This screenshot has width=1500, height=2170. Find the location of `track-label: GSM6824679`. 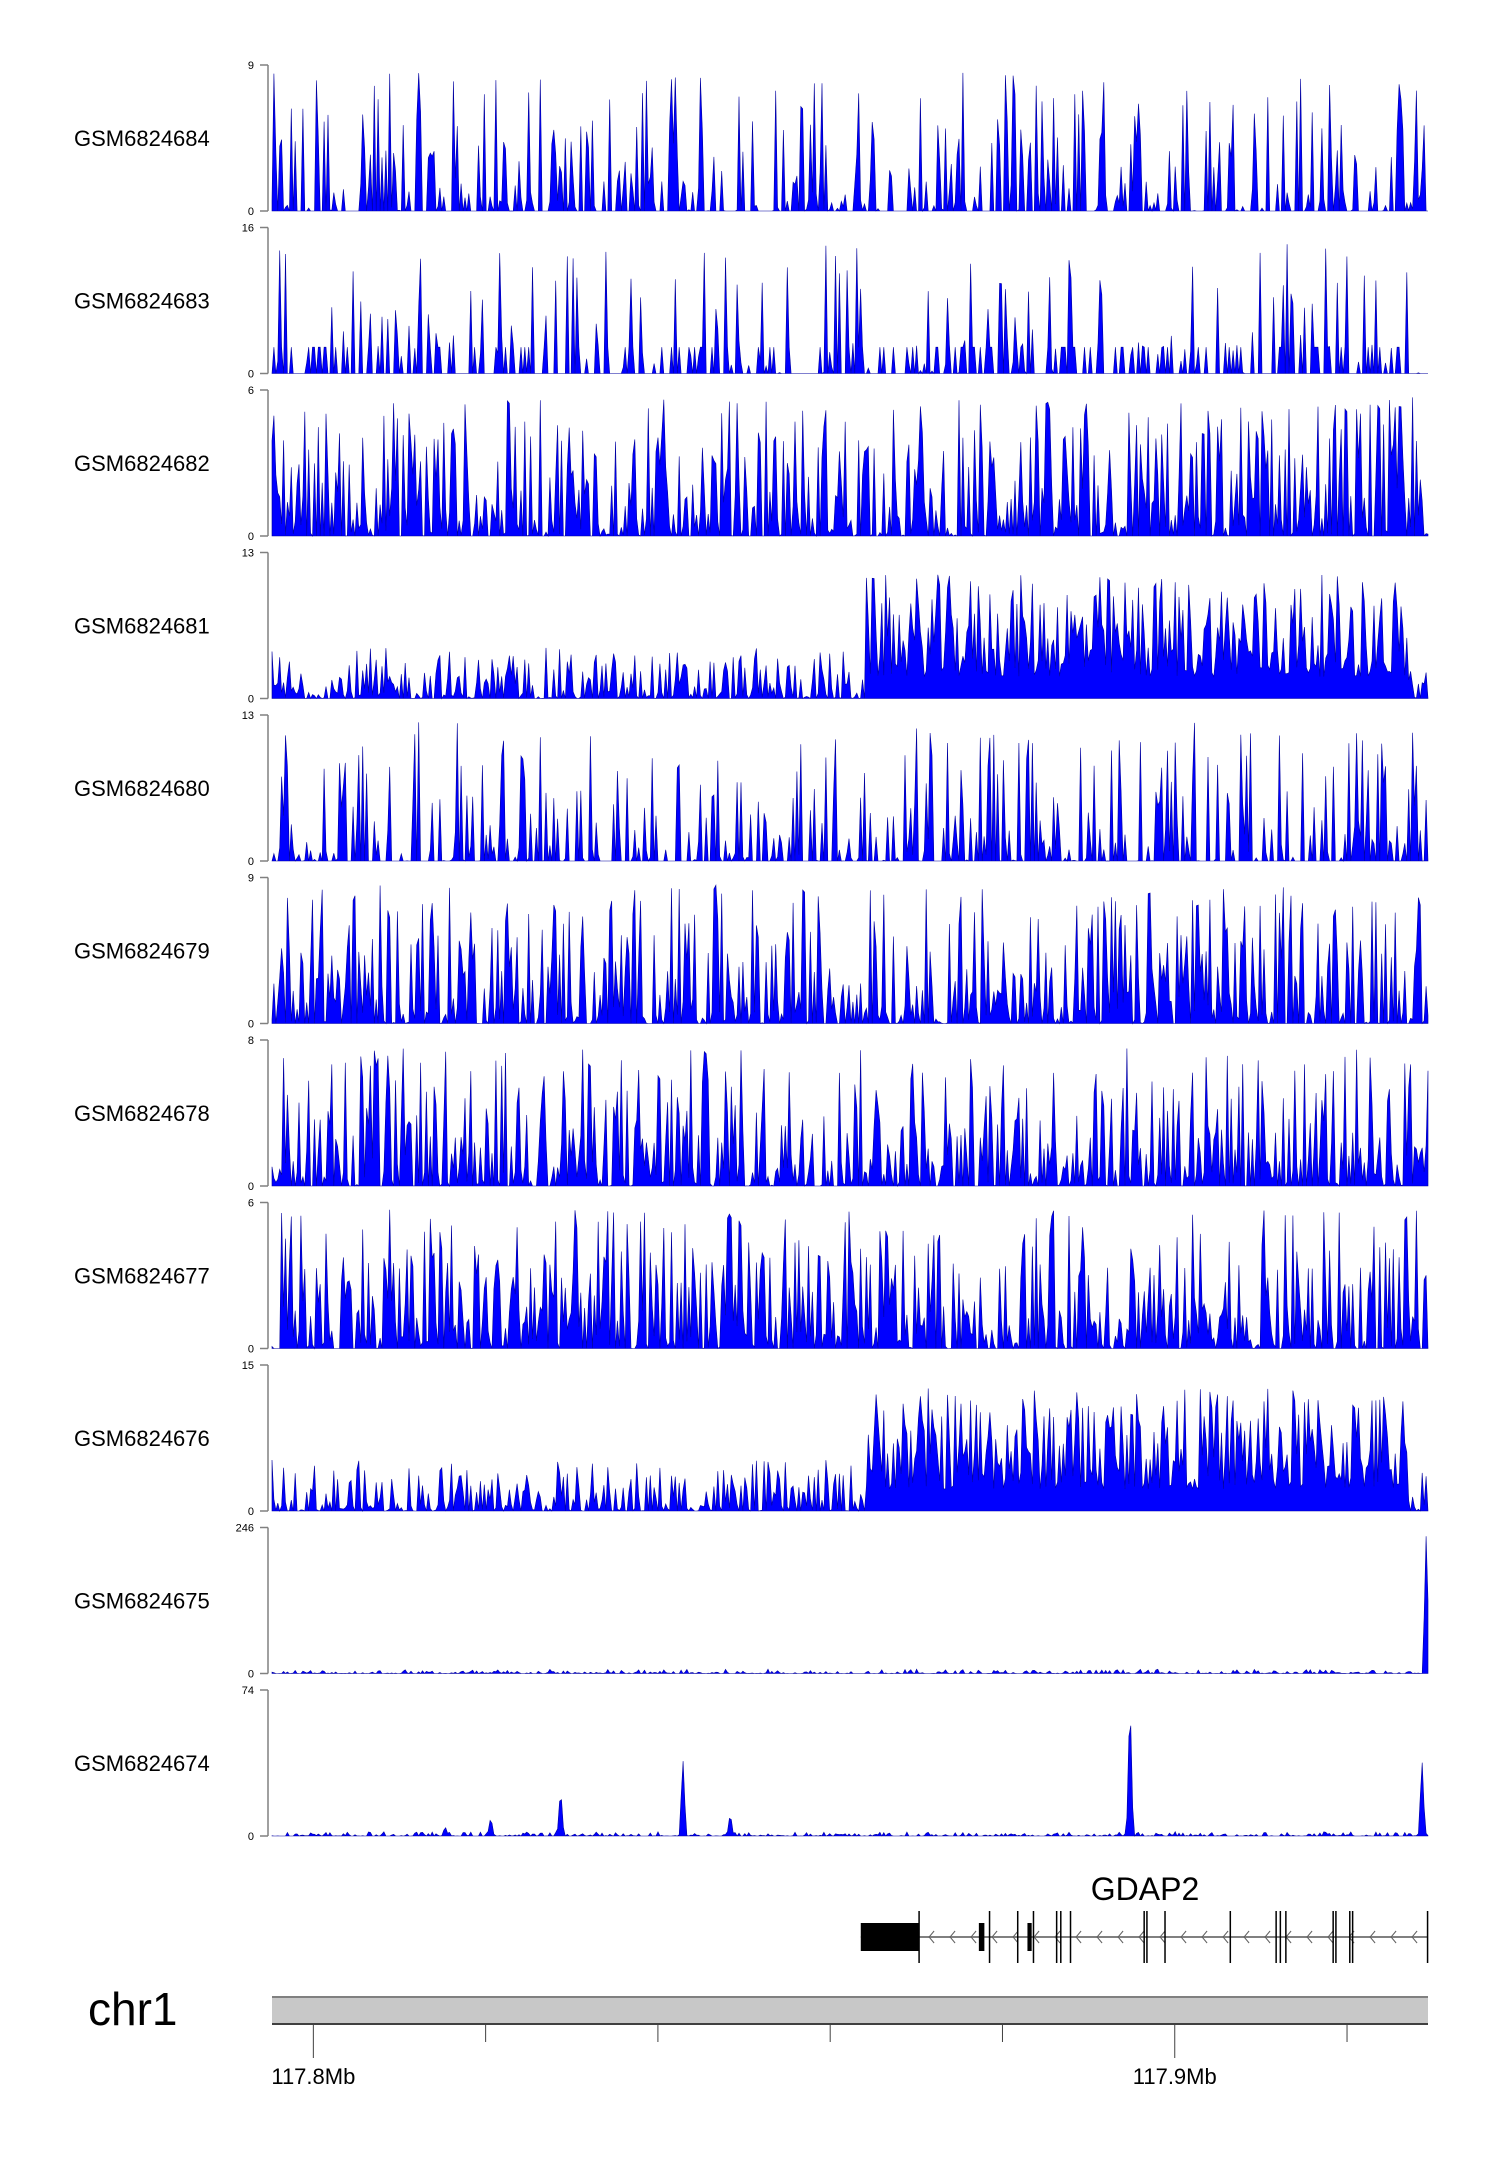

track-label: GSM6824679 is located at coordinates (142, 951).